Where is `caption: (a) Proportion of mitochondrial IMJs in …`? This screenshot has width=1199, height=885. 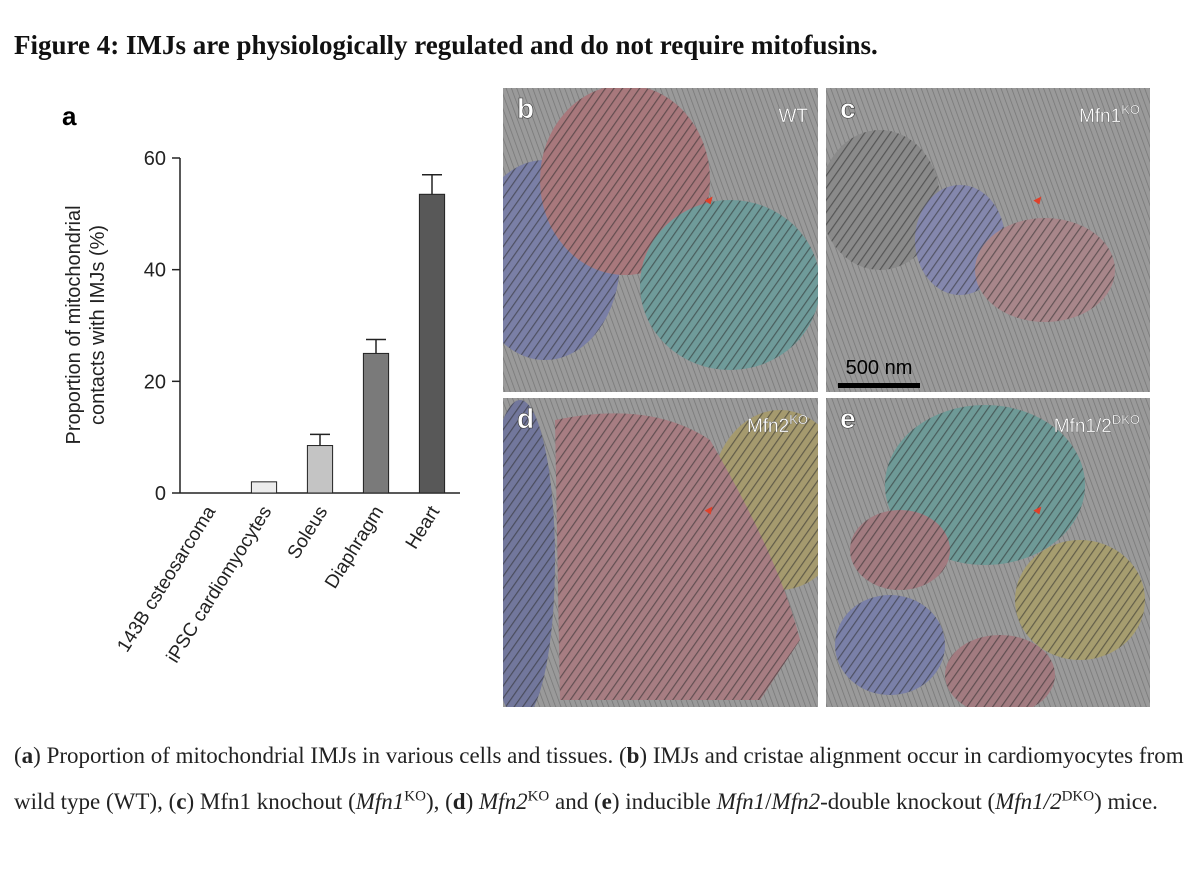 caption: (a) Proportion of mitochondrial IMJs in … is located at coordinates (601, 779).